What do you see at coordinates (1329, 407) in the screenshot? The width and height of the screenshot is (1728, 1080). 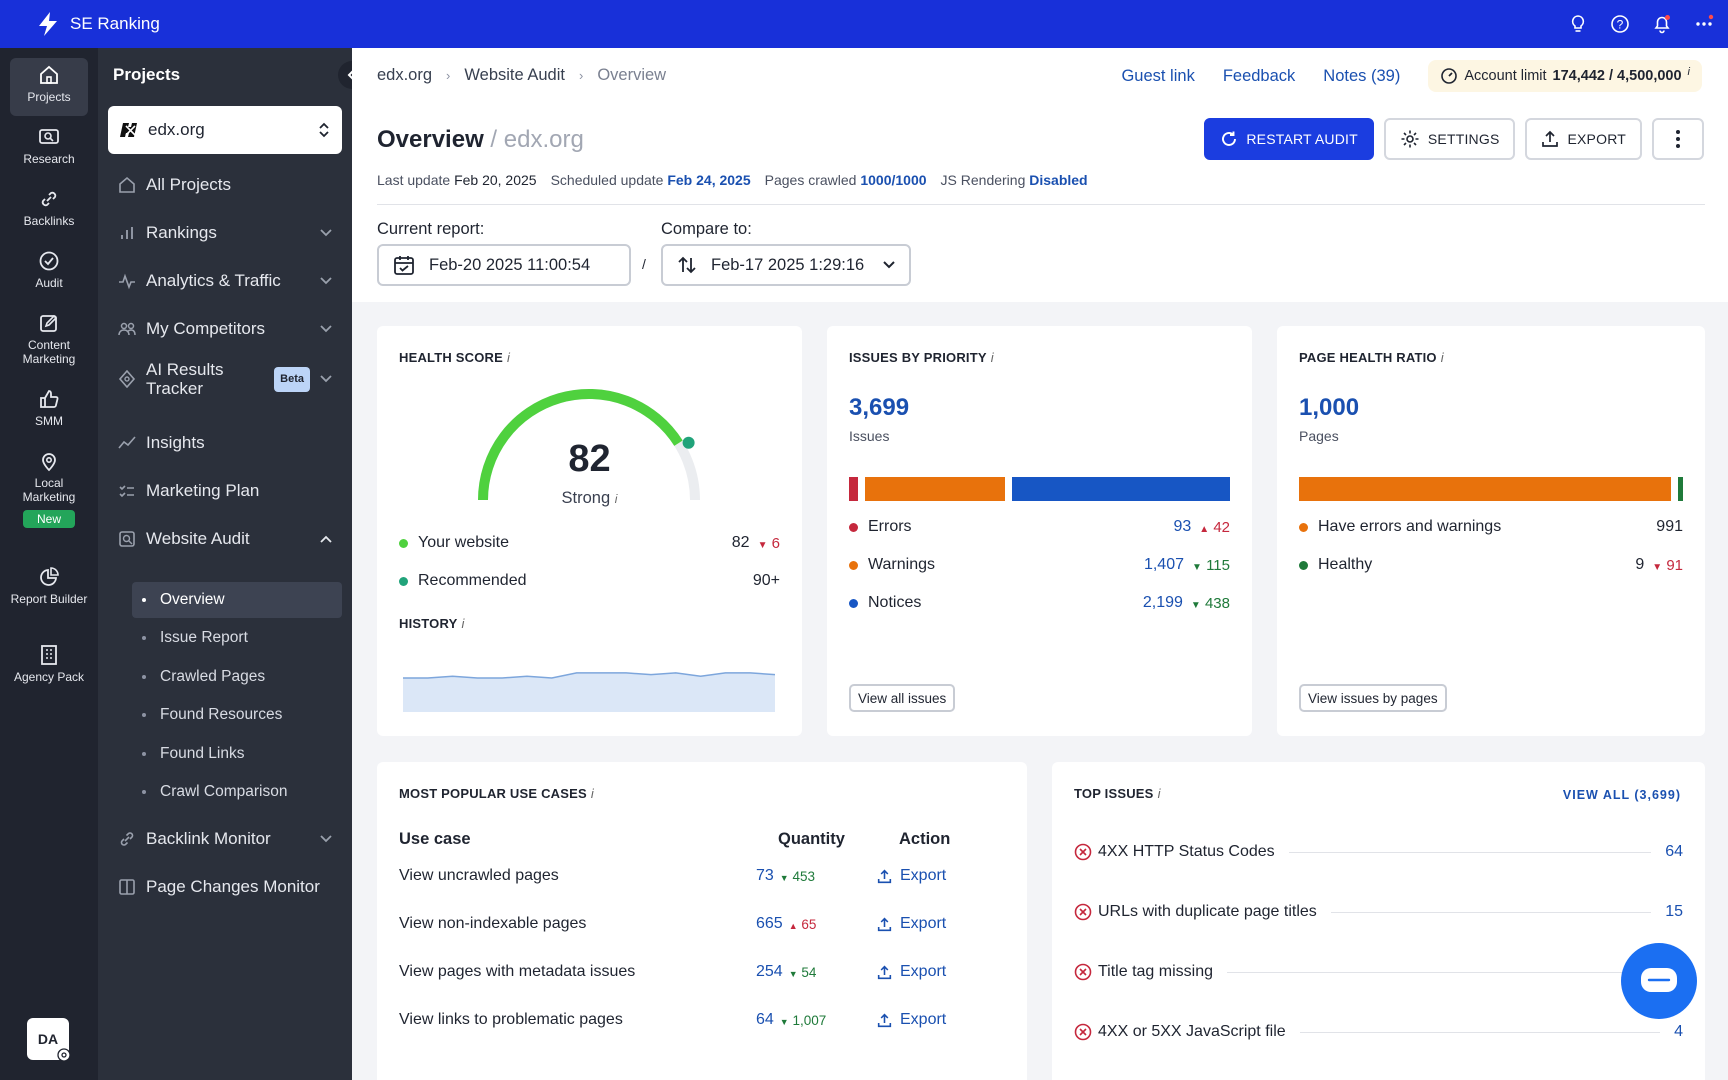 I see `pages-total: 1,000` at bounding box center [1329, 407].